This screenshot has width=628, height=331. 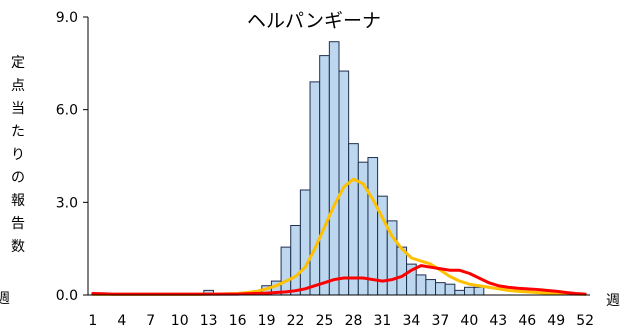 I want to click on x-tick-label: 22, so click(x=296, y=321).